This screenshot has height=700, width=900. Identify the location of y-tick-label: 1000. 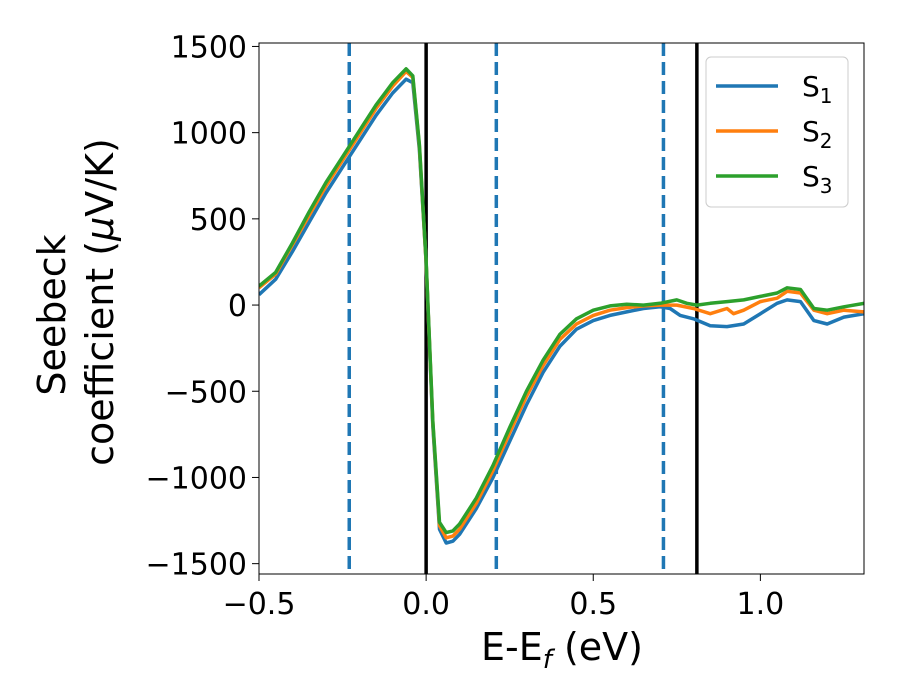
(209, 134).